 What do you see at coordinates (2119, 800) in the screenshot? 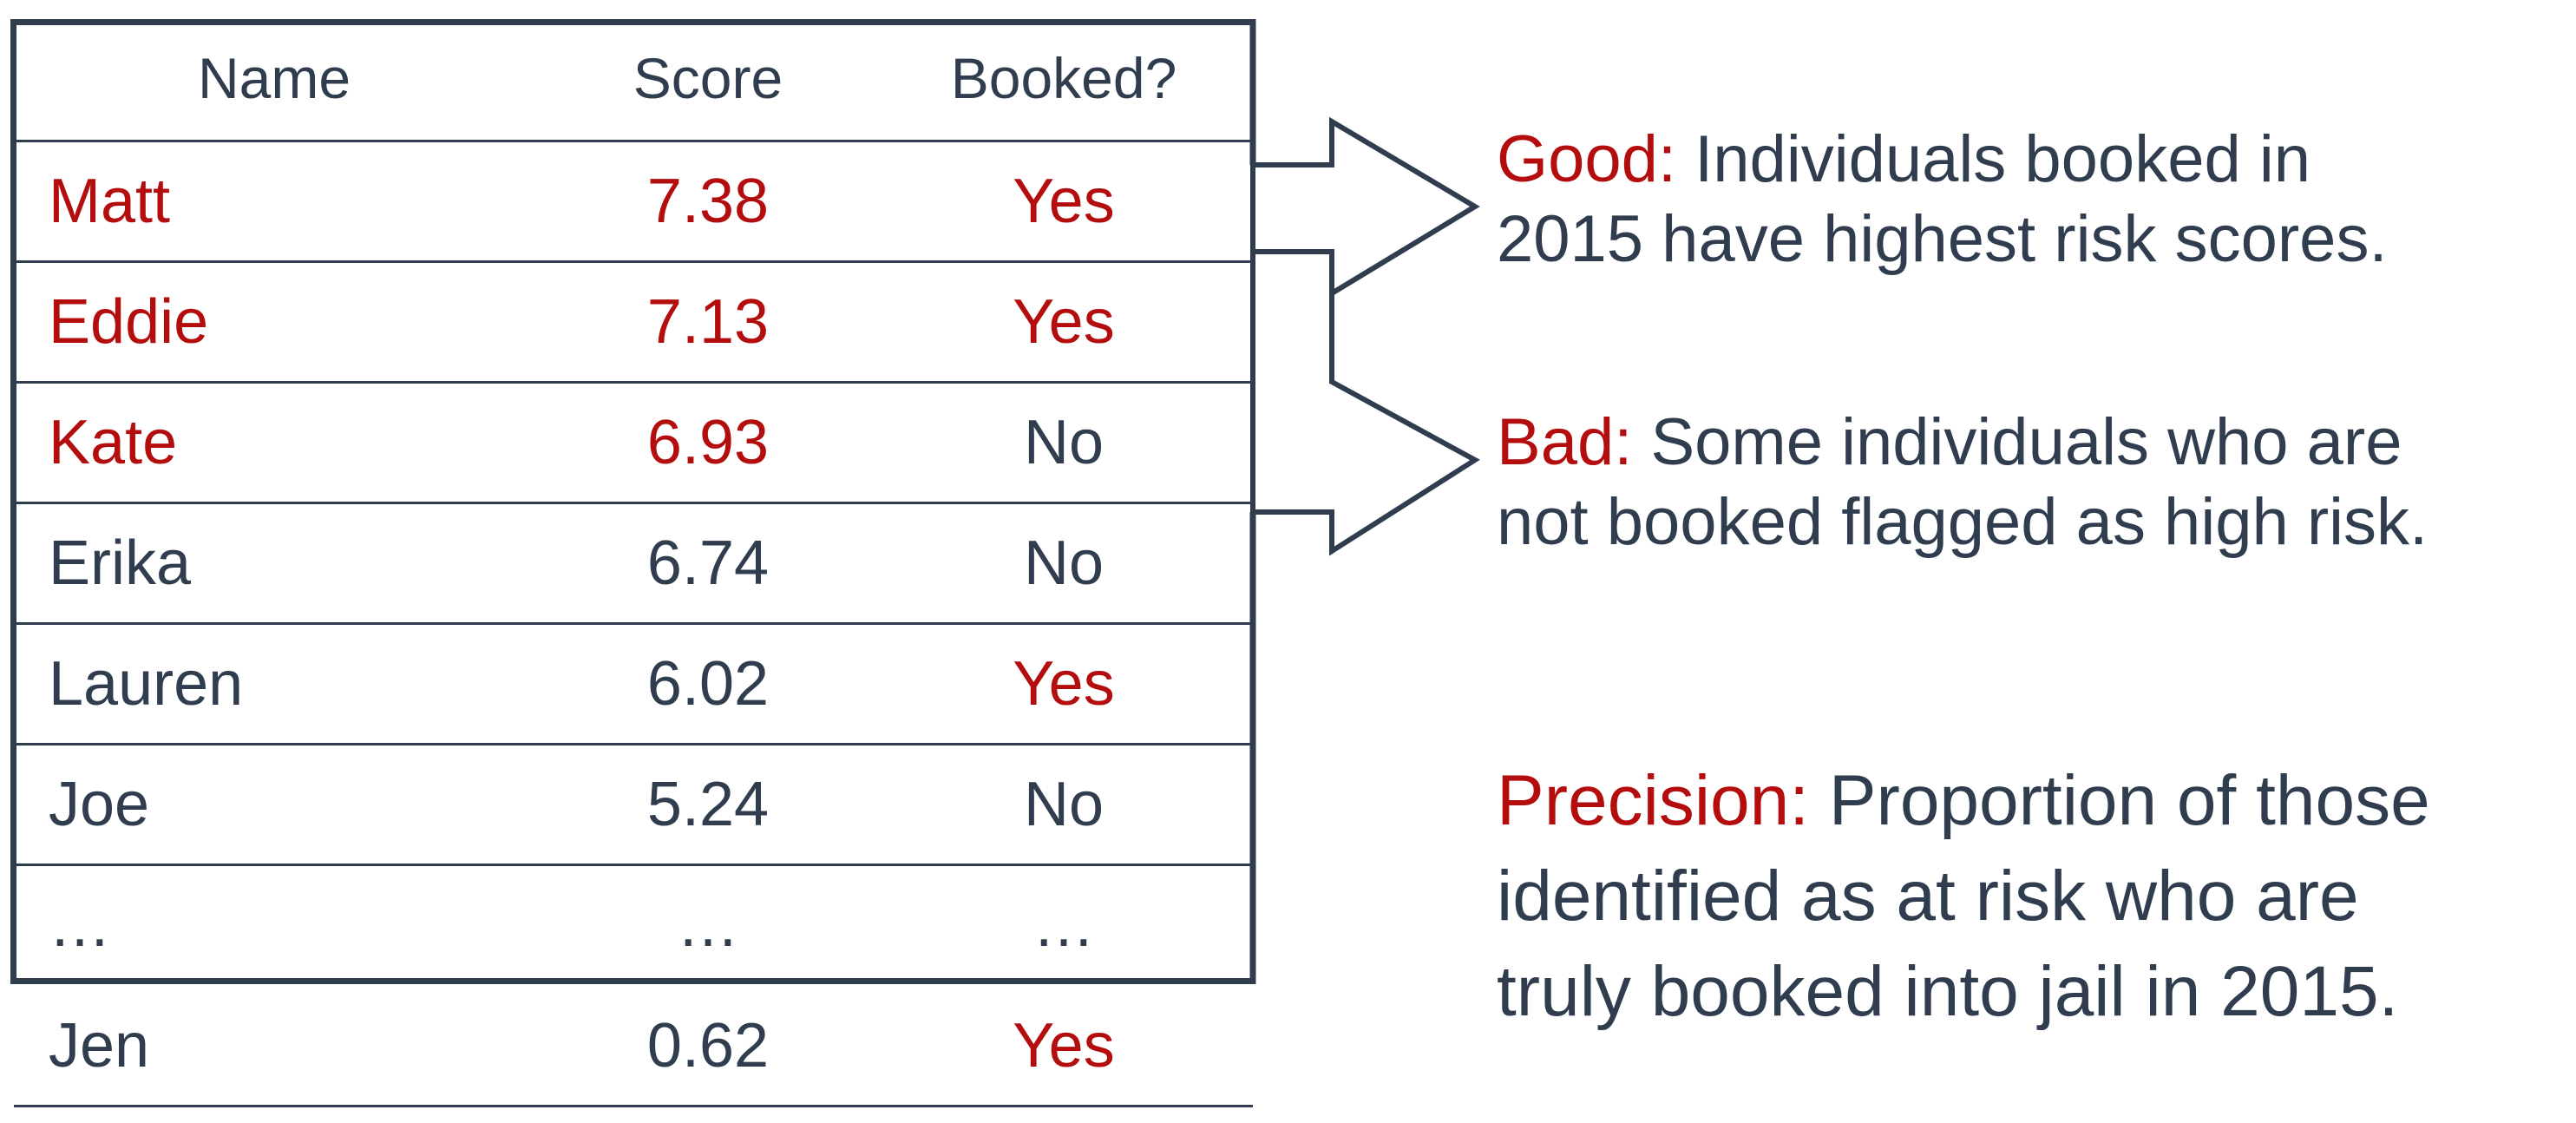
I see `note-precision-line1: Proportion of those` at bounding box center [2119, 800].